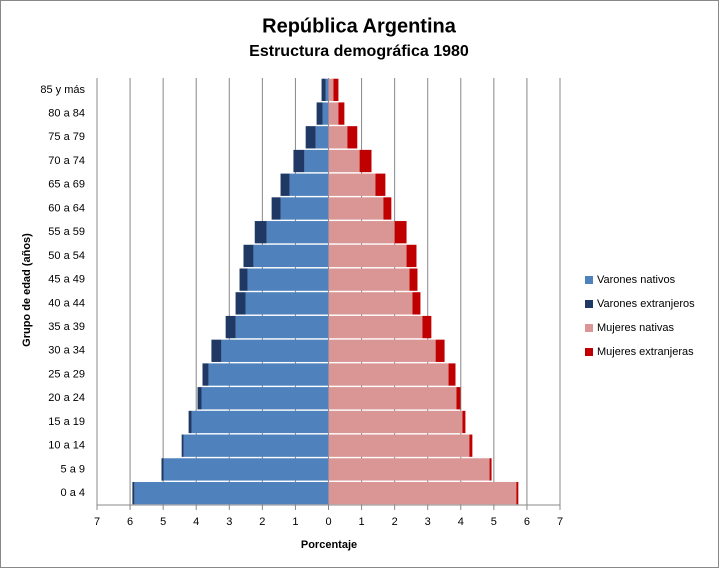  I want to click on x-tick-label: 0, so click(328, 522).